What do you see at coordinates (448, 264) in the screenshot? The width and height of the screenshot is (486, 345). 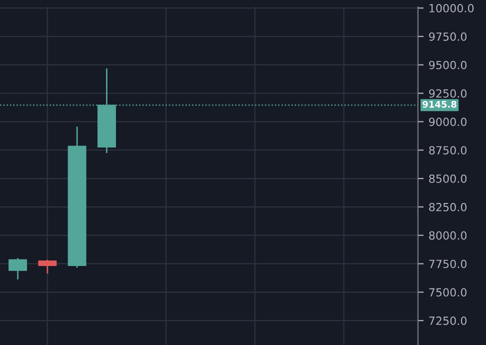 I see `y-tick-label: 7750.0` at bounding box center [448, 264].